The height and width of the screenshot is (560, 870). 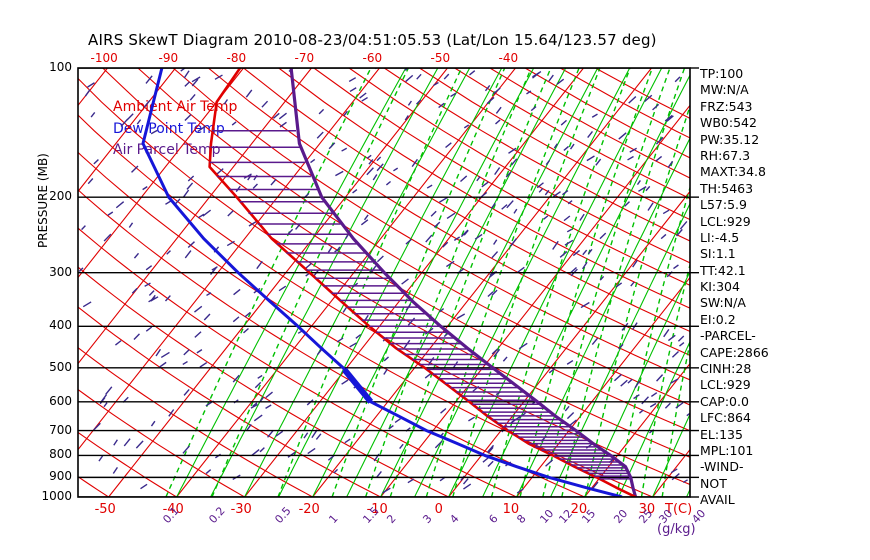 What do you see at coordinates (440, 58) in the screenshot?
I see `top-temp-tick-label: -50` at bounding box center [440, 58].